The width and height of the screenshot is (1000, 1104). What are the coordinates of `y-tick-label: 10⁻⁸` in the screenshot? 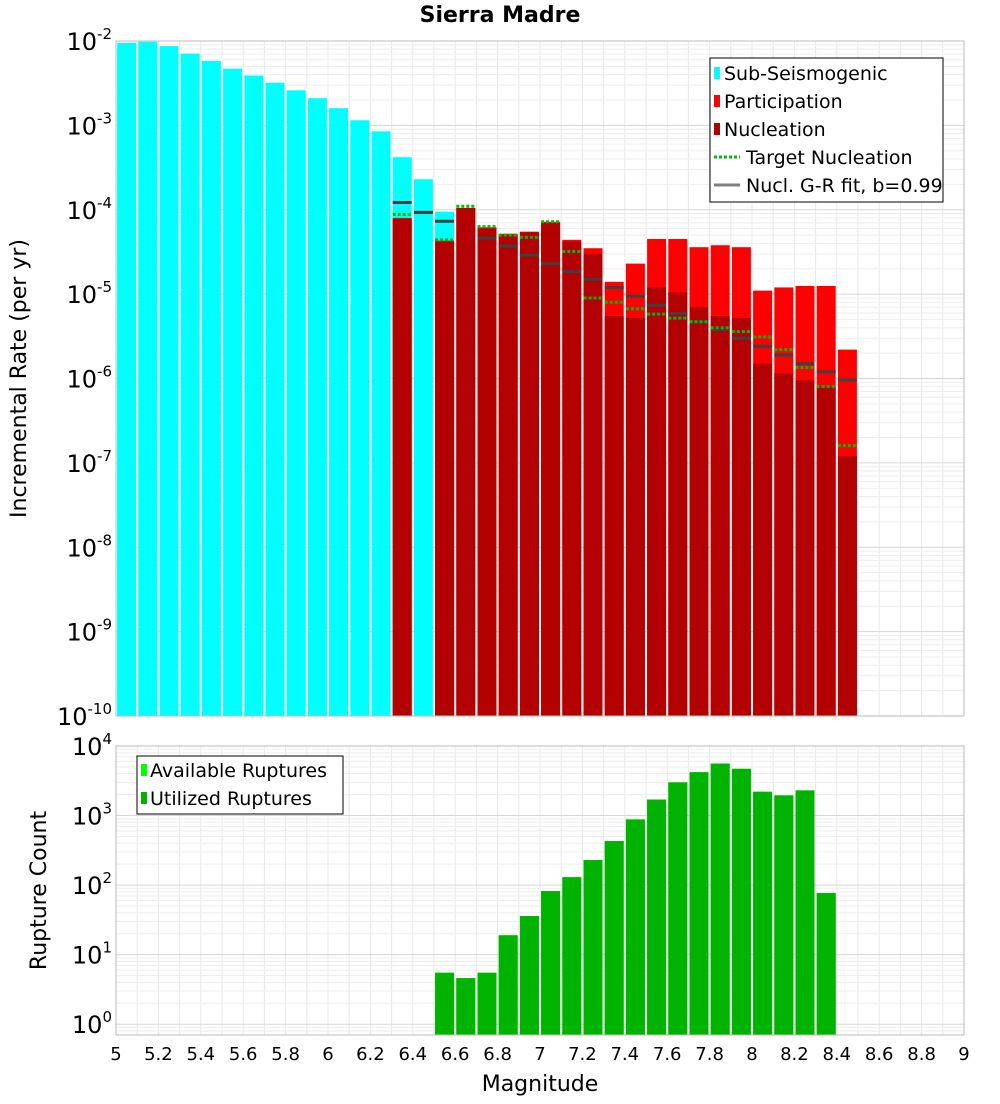 It's located at (89, 546).